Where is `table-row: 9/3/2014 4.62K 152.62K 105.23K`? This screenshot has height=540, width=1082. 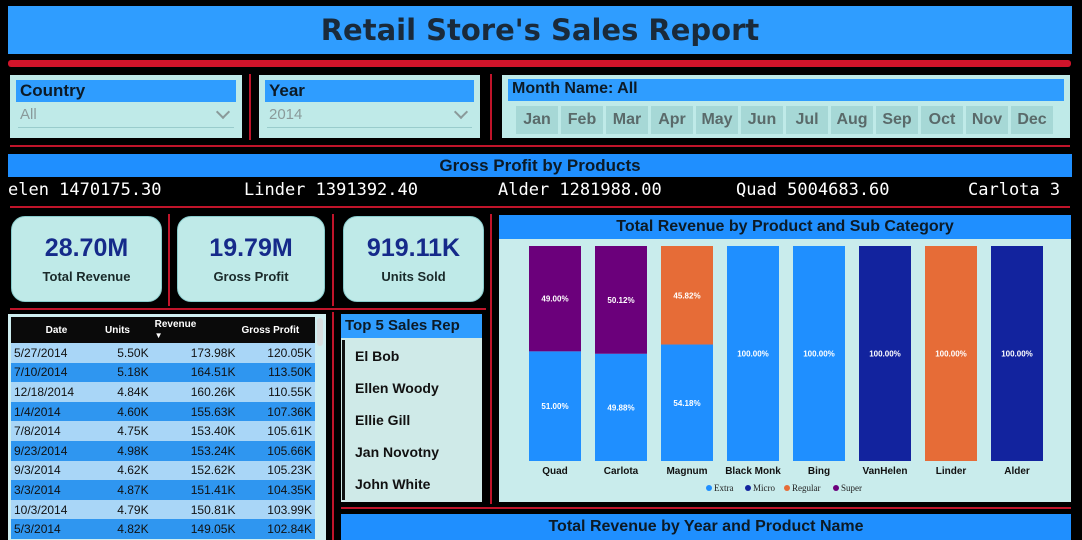 table-row: 9/3/2014 4.62K 152.62K 105.23K is located at coordinates (163, 470).